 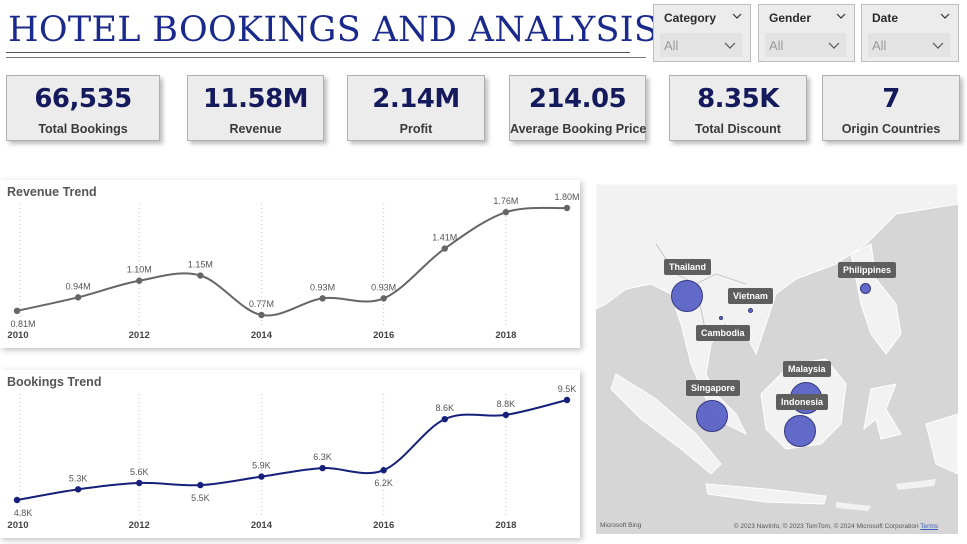 What do you see at coordinates (723, 333) in the screenshot?
I see `map-label-cambodia: Cambodia` at bounding box center [723, 333].